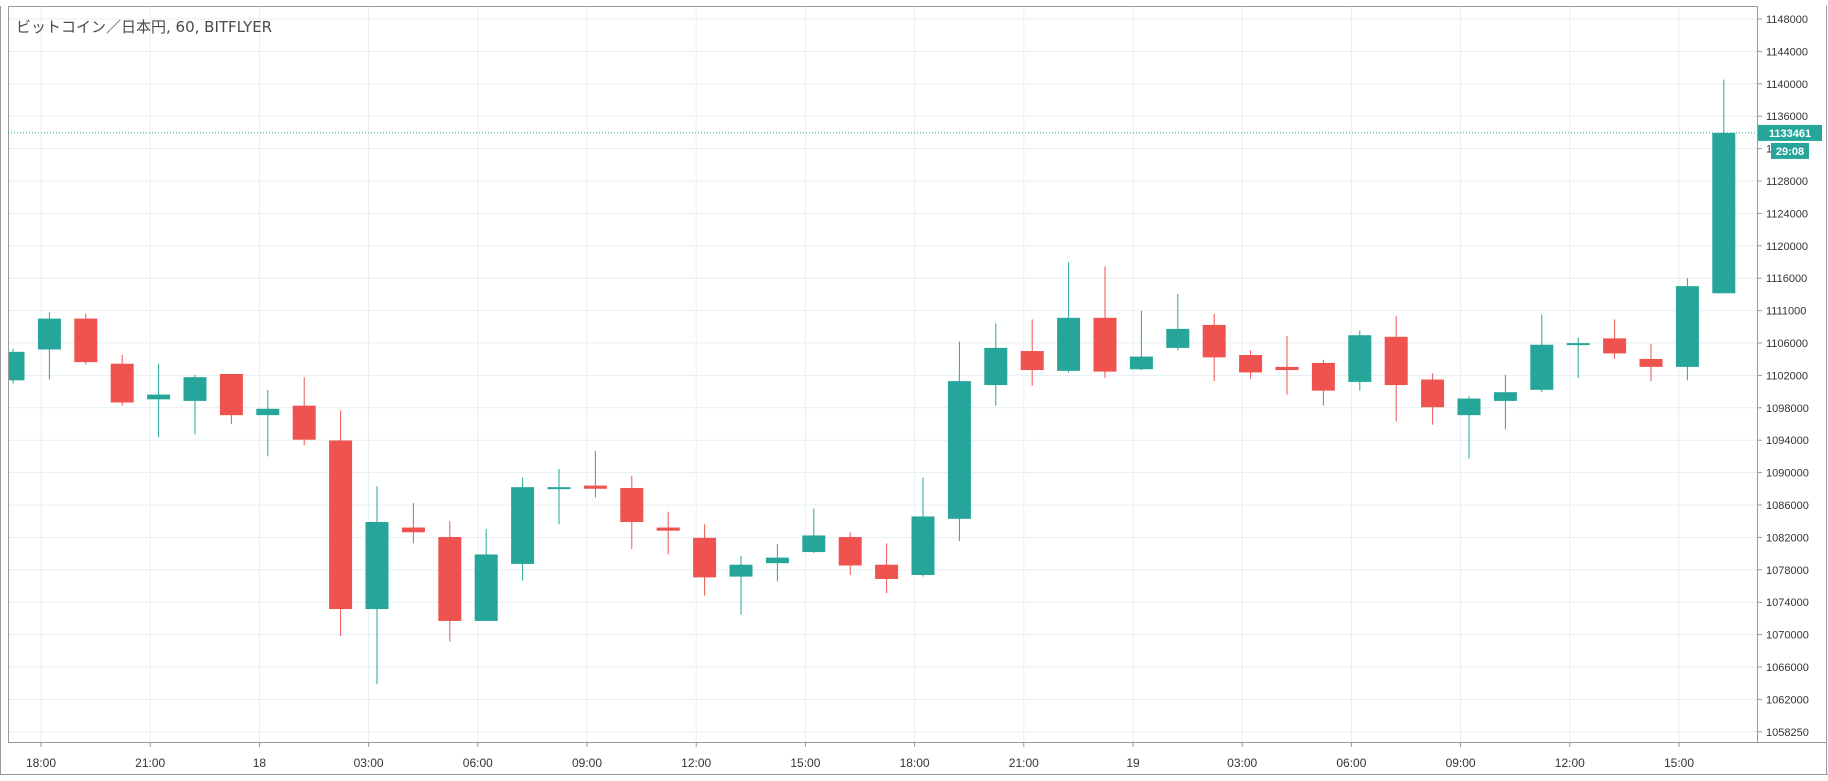 This screenshot has height=781, width=1828. What do you see at coordinates (1787, 214) in the screenshot?
I see `y-tick-label: 1124000` at bounding box center [1787, 214].